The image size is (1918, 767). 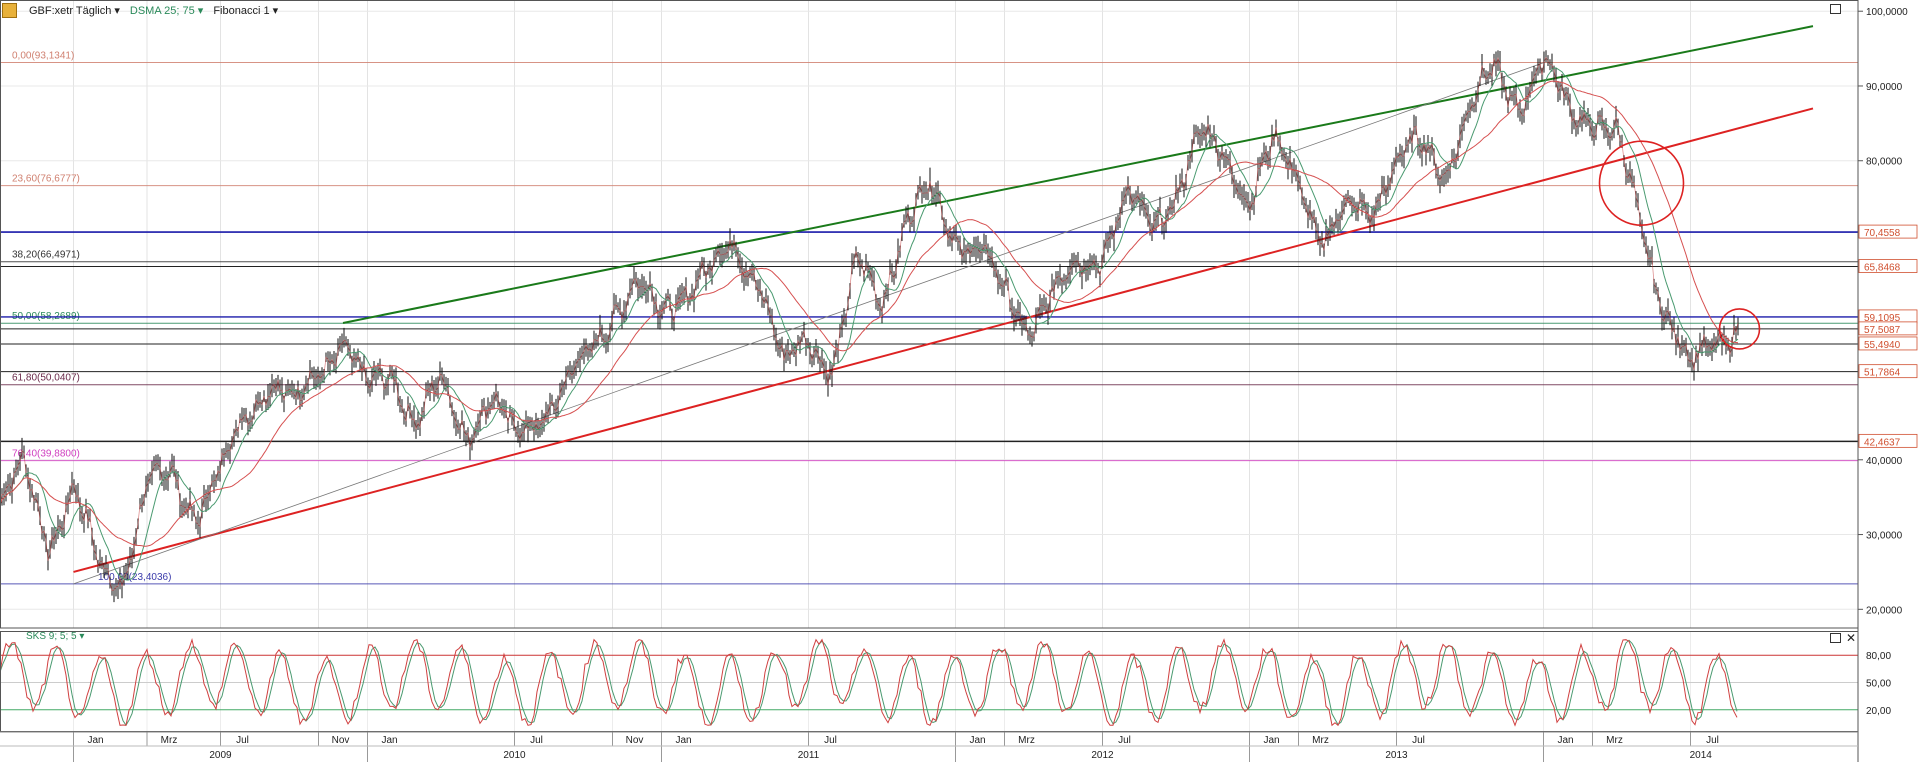 I want to click on oscillator-level-label: 80,00, so click(x=1878, y=656).